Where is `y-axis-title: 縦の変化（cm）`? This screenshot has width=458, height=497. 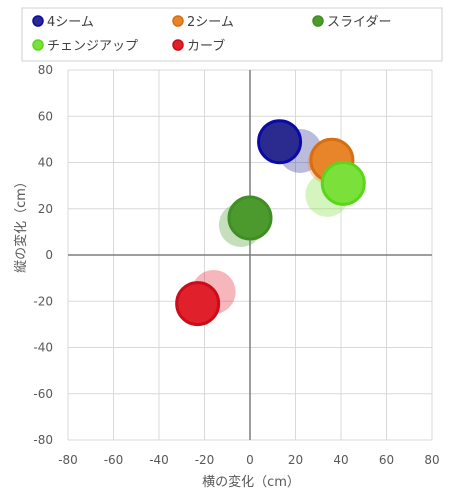
y-axis-title: 縦の変化（cm） is located at coordinates (21, 224).